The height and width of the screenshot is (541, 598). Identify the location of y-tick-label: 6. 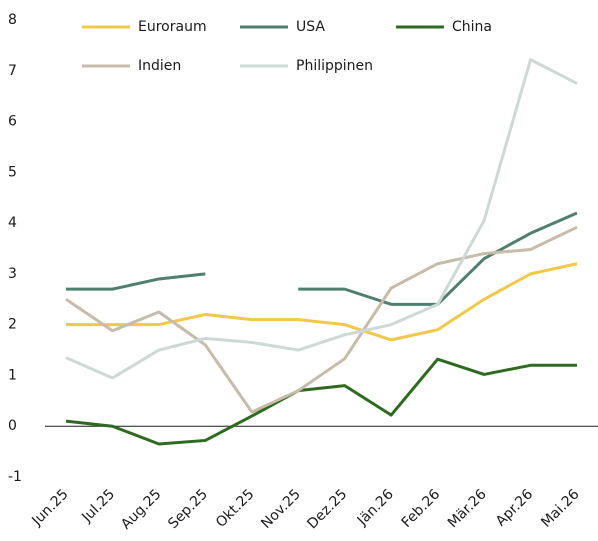
(12, 122).